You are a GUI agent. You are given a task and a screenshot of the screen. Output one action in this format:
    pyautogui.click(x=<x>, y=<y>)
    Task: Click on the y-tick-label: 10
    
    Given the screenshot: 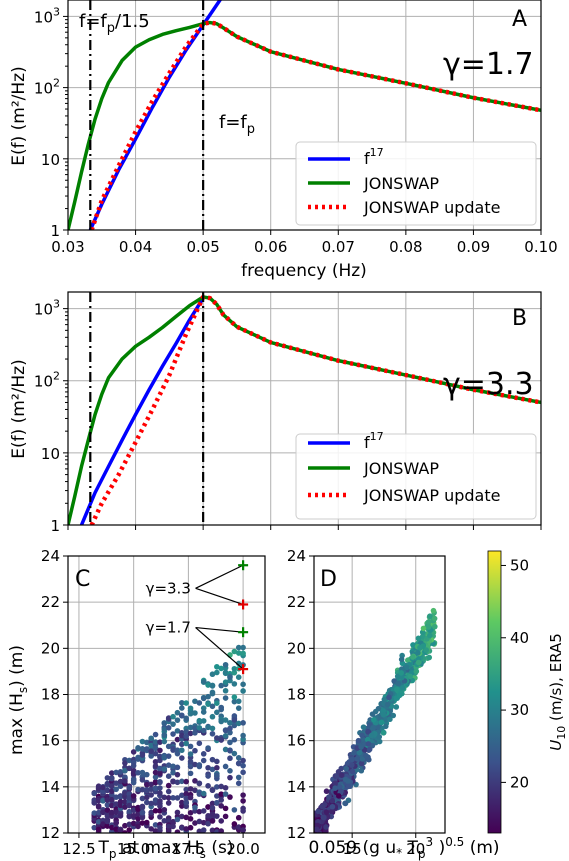 What is the action you would take?
    pyautogui.click(x=50, y=160)
    